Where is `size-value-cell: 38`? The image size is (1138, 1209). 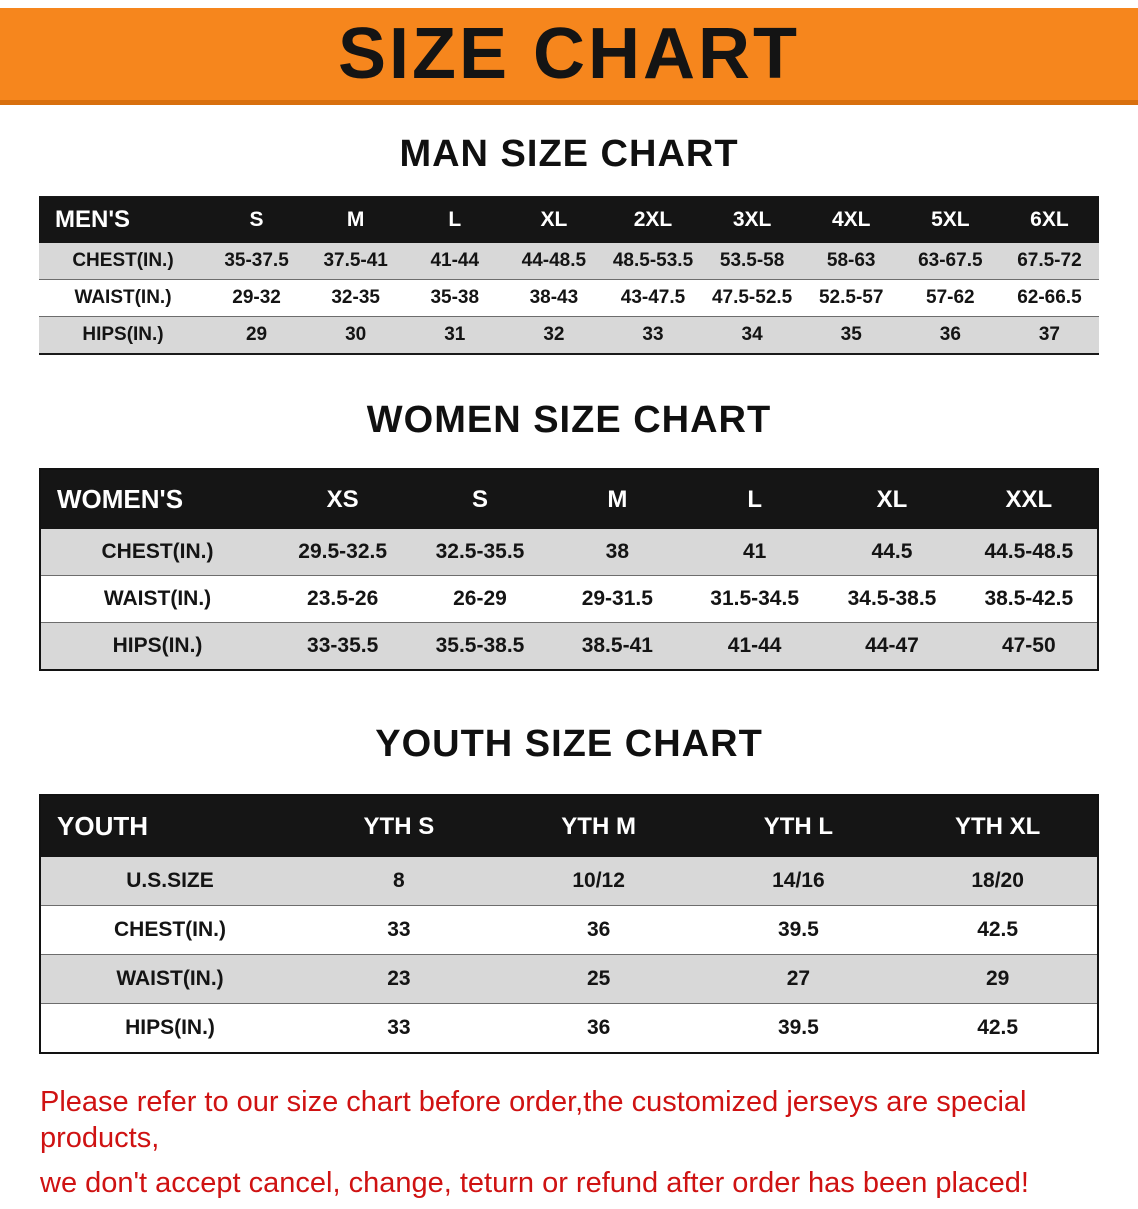
size-value-cell: 38 is located at coordinates (617, 551).